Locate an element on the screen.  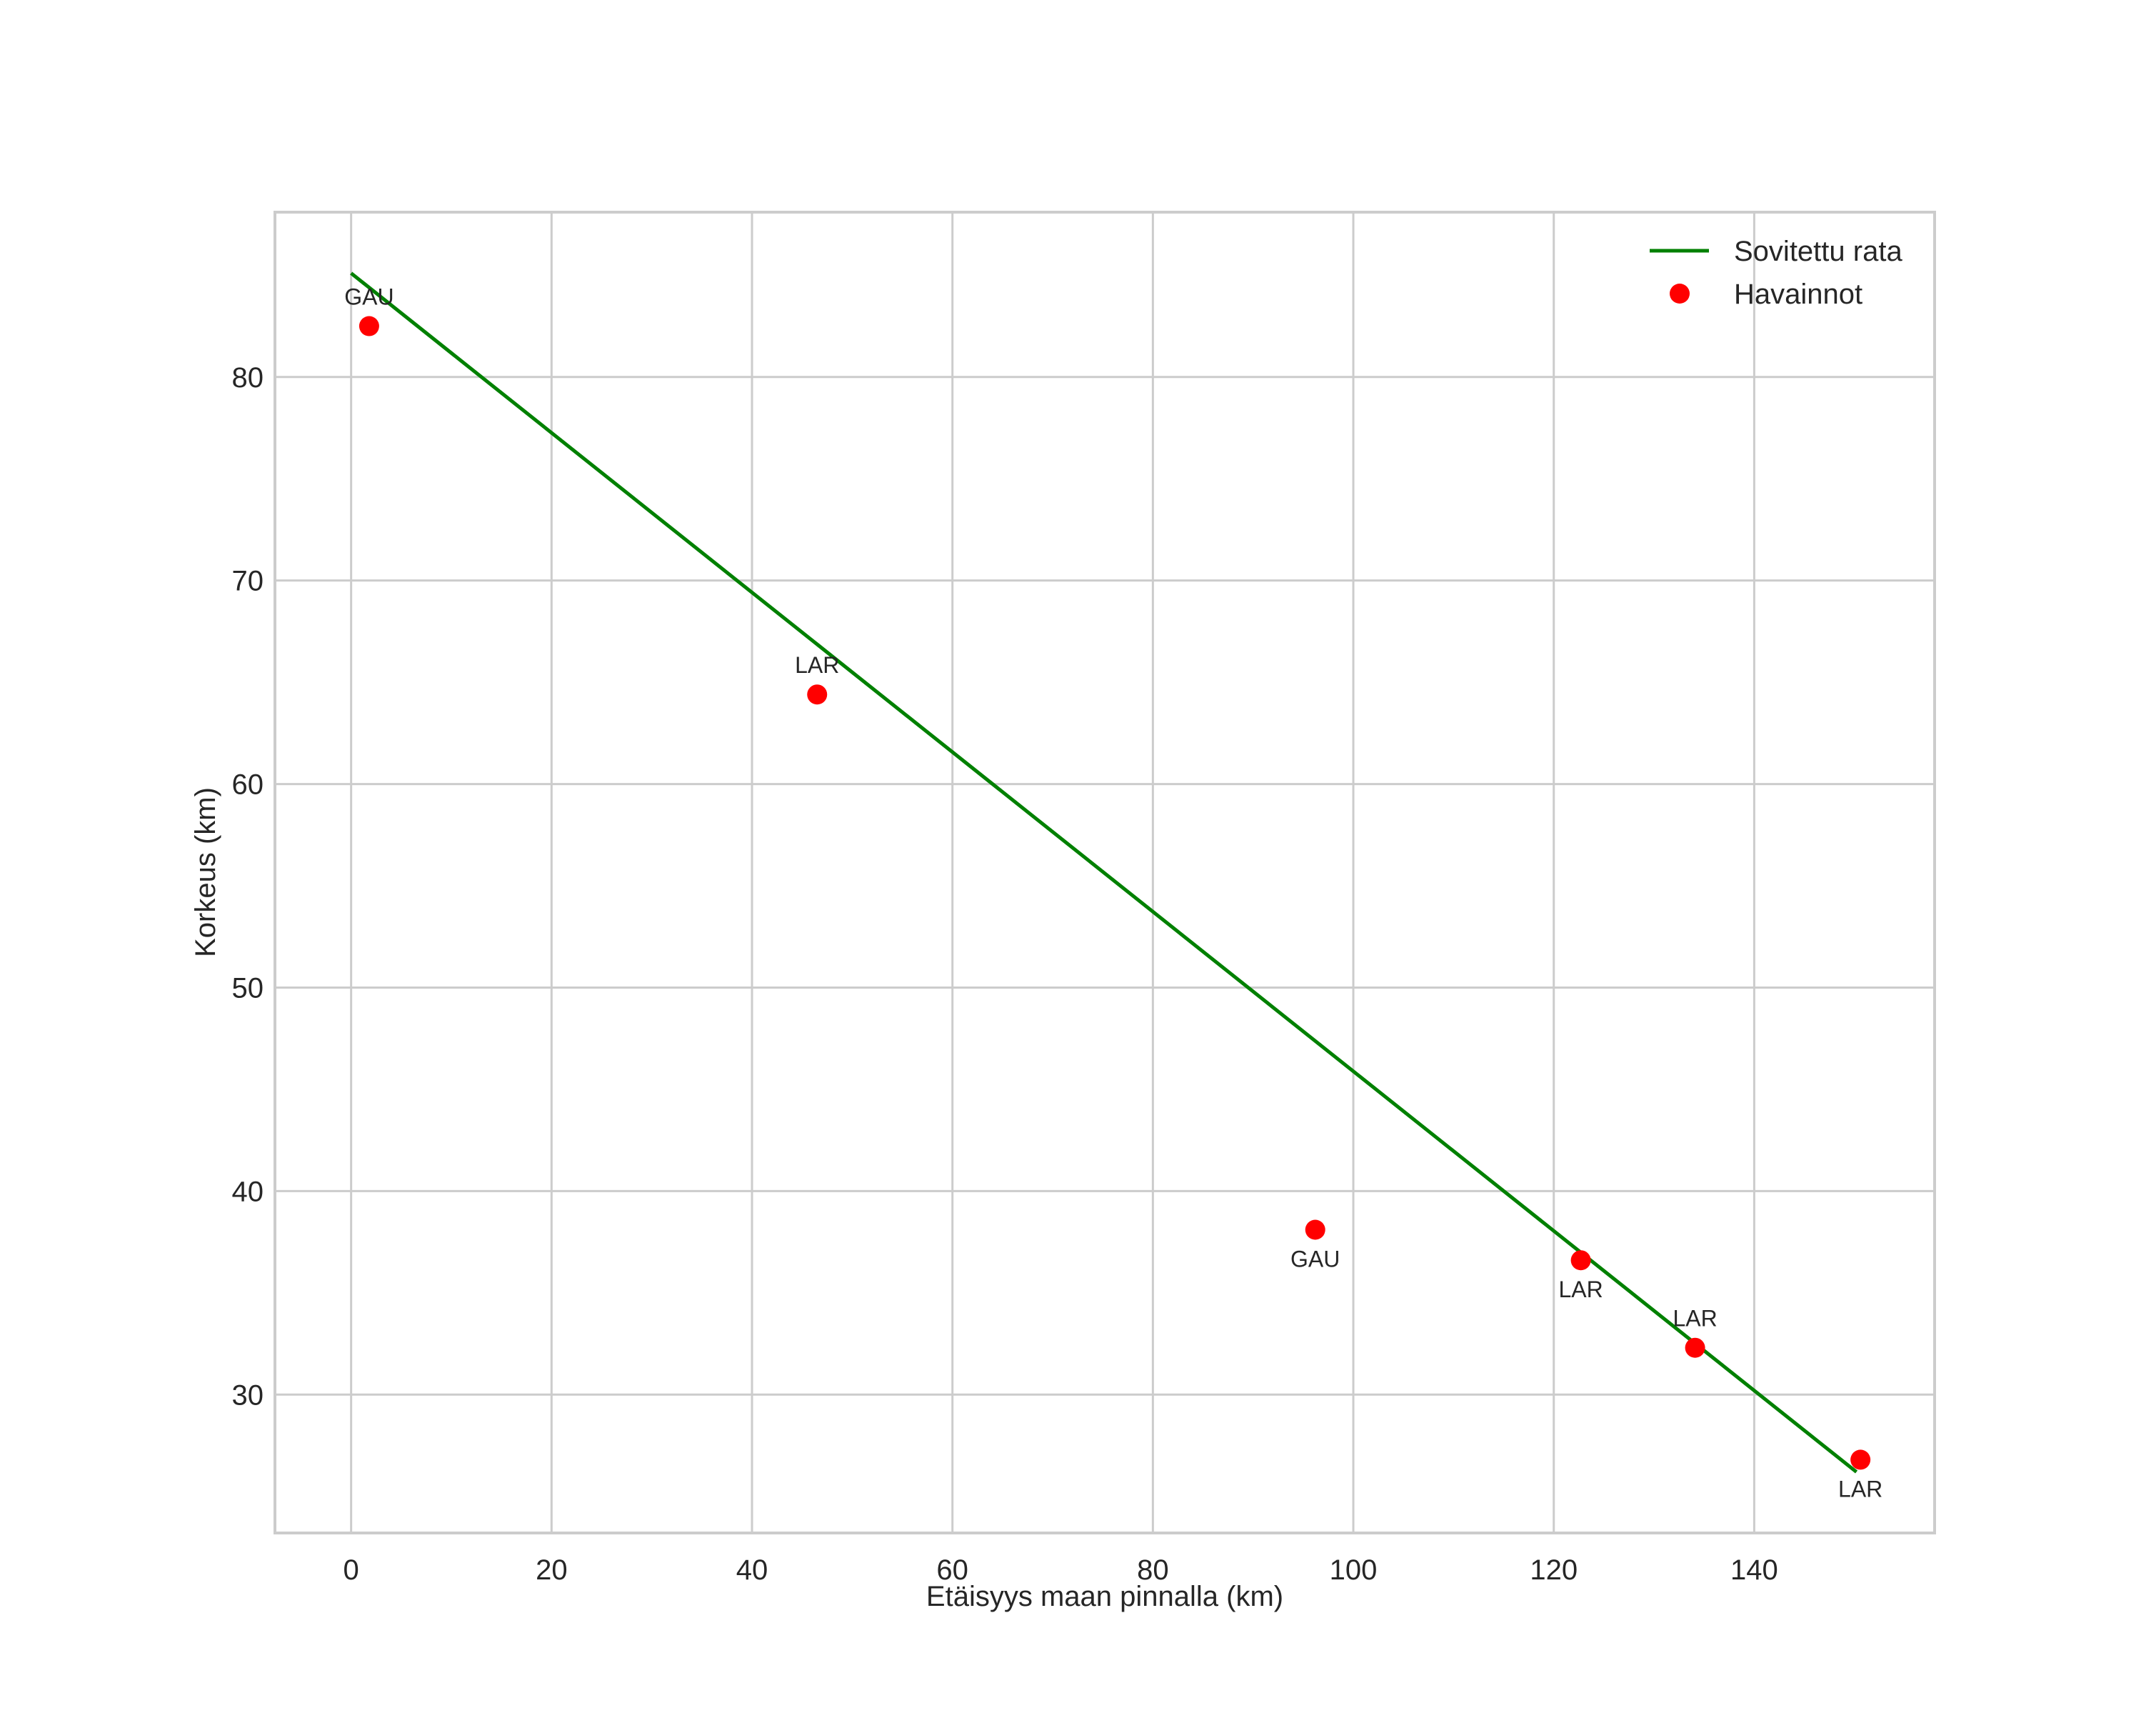
y-tick-label: 80 is located at coordinates (248, 378).